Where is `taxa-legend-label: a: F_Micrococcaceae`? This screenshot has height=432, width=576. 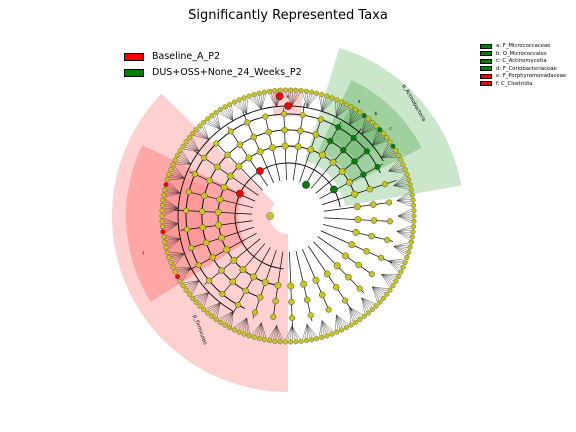 taxa-legend-label: a: F_Micrococcaceae is located at coordinates (523, 46).